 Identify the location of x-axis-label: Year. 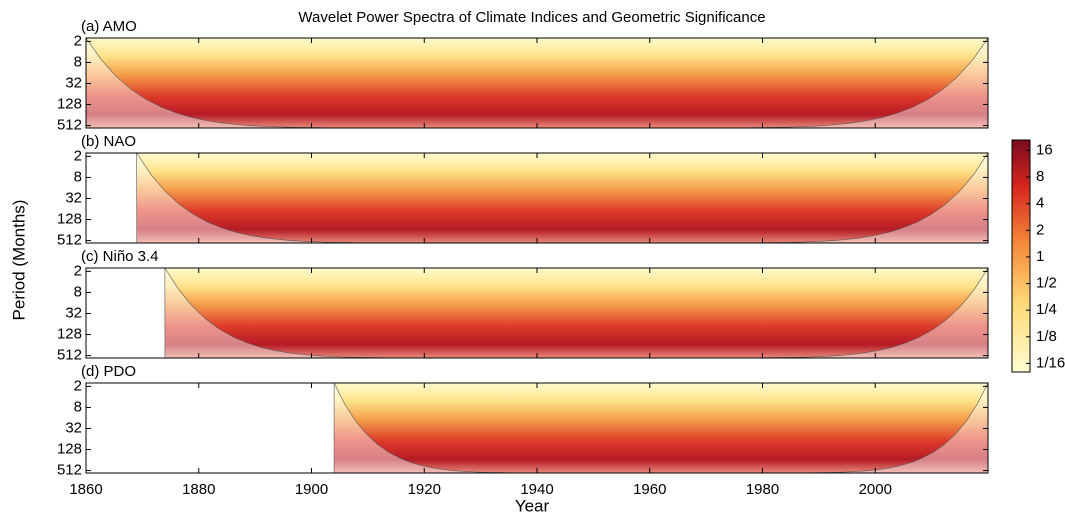
(532, 505).